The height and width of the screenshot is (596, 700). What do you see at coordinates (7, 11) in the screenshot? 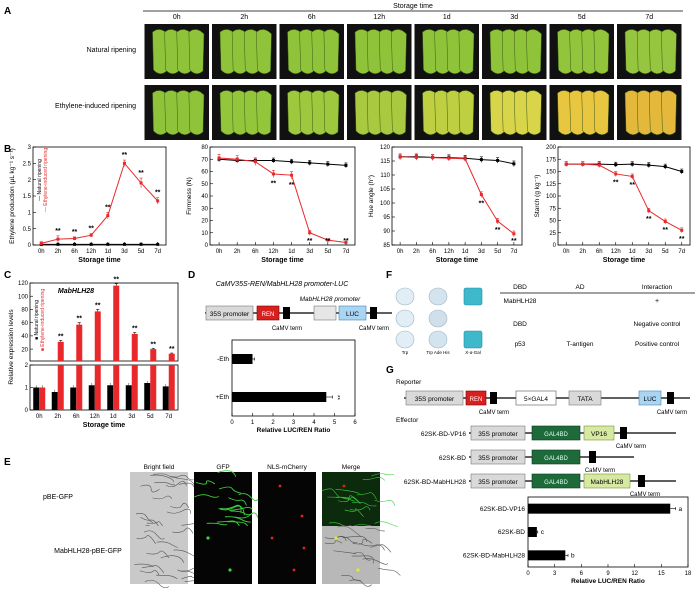
I see `panel-letter-a: A` at bounding box center [7, 11].